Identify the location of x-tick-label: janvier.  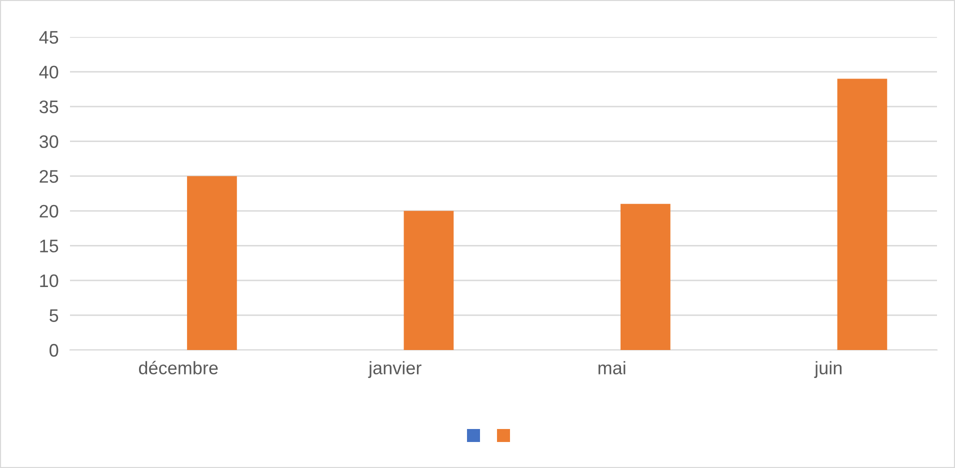
(395, 369).